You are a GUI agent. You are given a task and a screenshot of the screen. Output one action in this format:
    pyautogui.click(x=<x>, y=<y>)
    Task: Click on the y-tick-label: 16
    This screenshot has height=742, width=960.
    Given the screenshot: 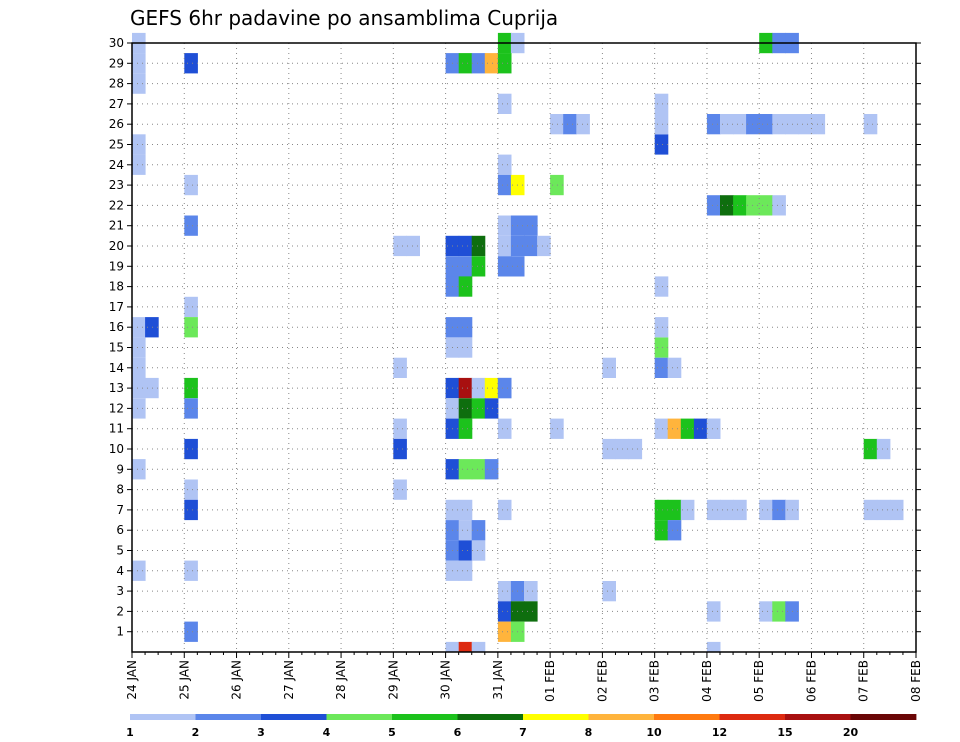 What is the action you would take?
    pyautogui.click(x=116, y=327)
    